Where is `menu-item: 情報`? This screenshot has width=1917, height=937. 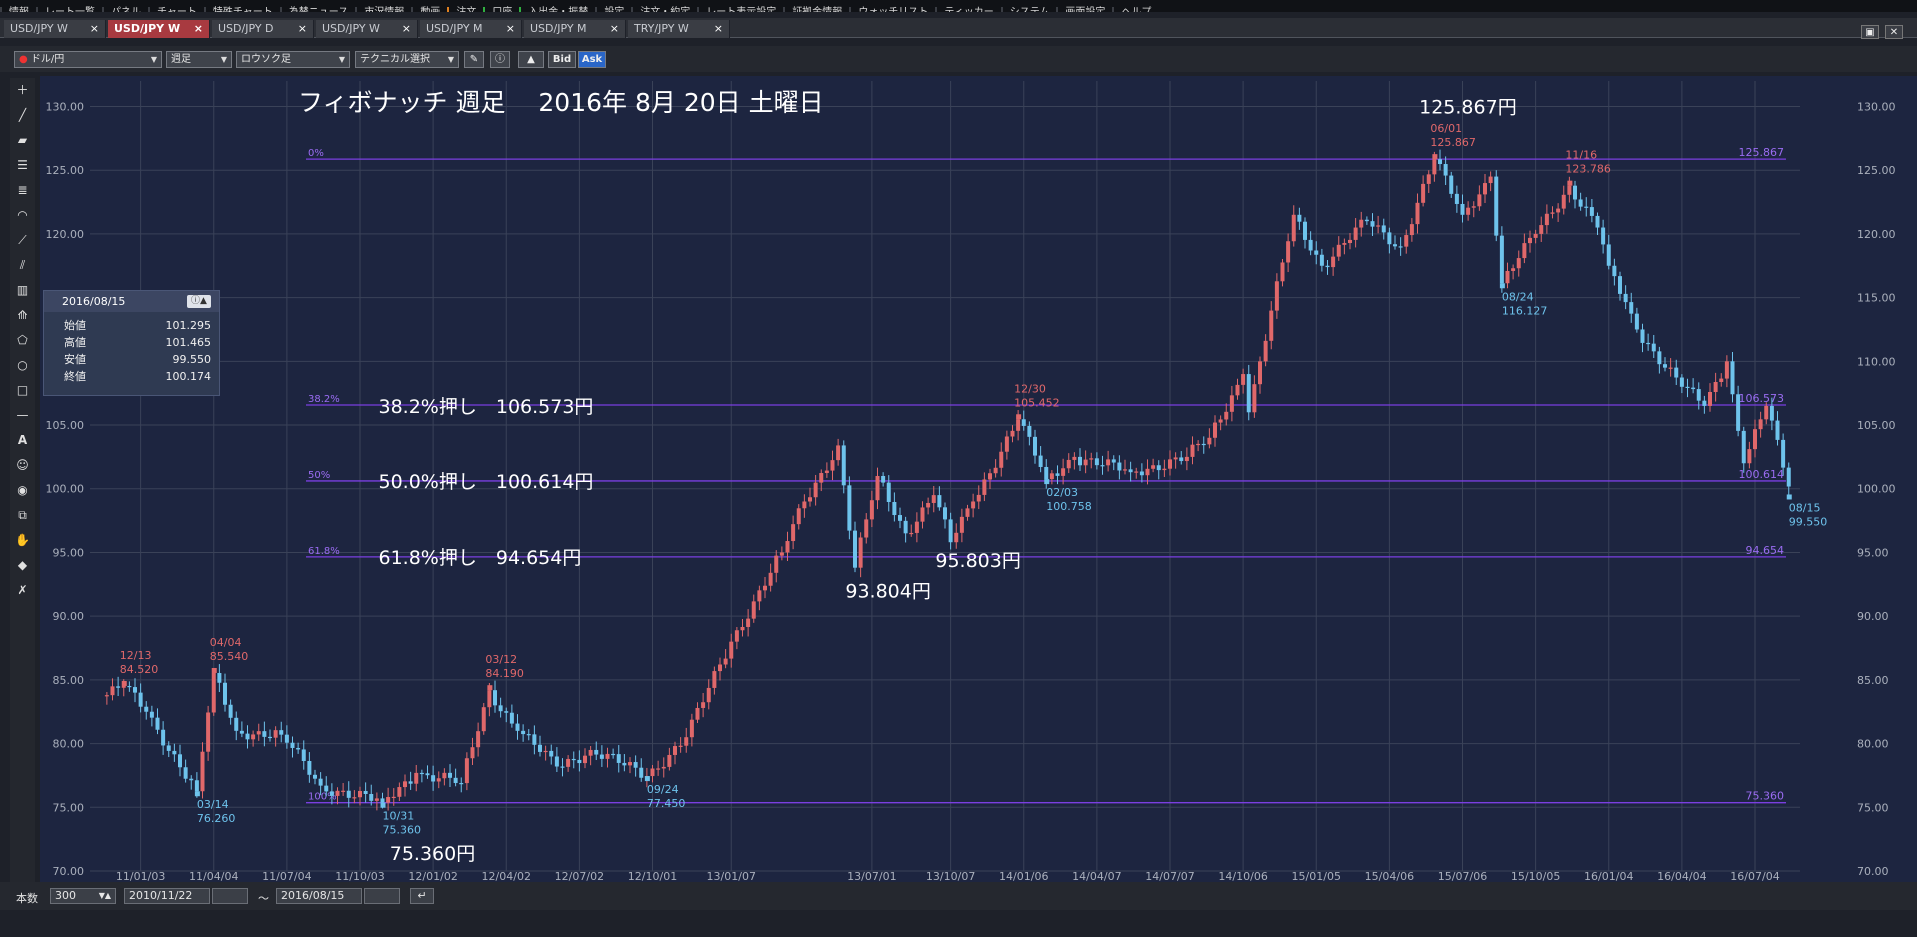 menu-item: 情報 is located at coordinates (18, 9).